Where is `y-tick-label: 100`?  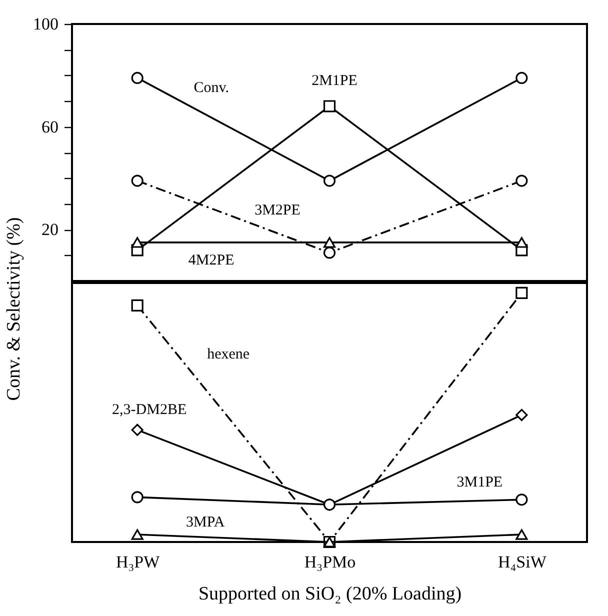 y-tick-label: 100 is located at coordinates (45, 24).